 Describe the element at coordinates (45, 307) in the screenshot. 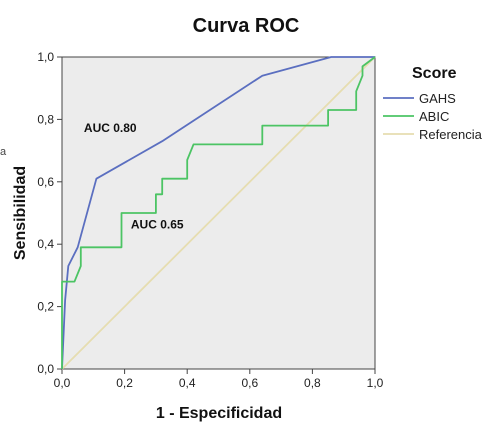

I see `y-tick-label: 0,2` at that location.